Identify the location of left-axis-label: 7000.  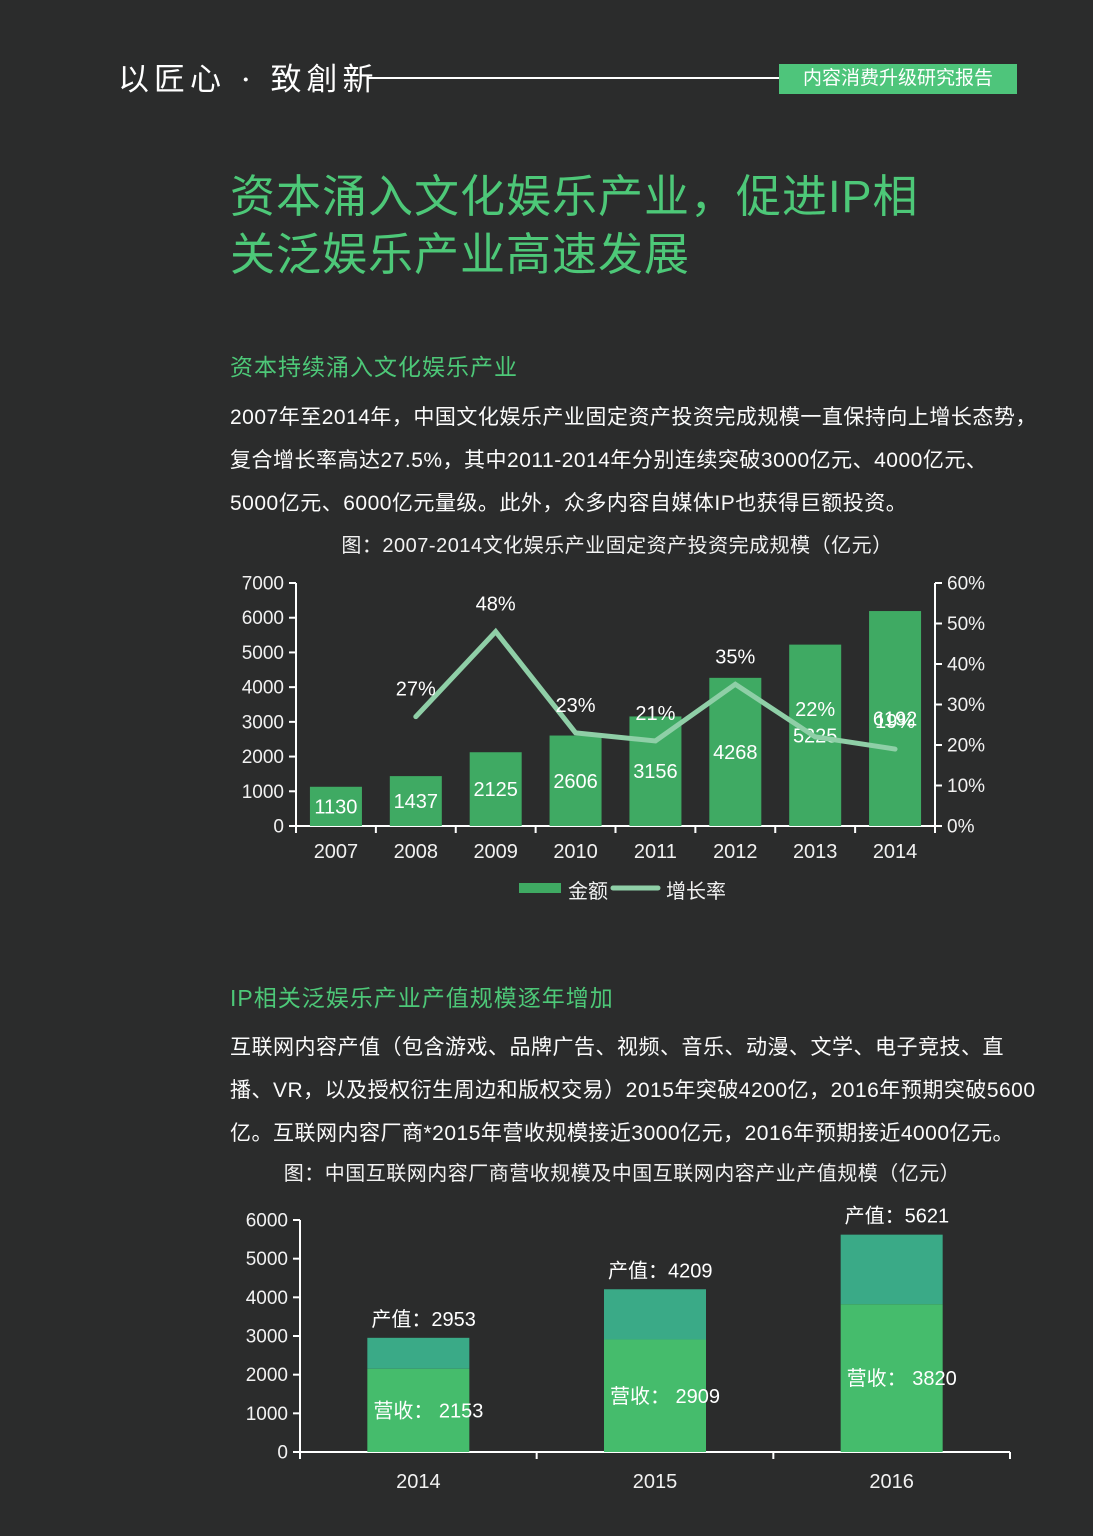
(263, 584).